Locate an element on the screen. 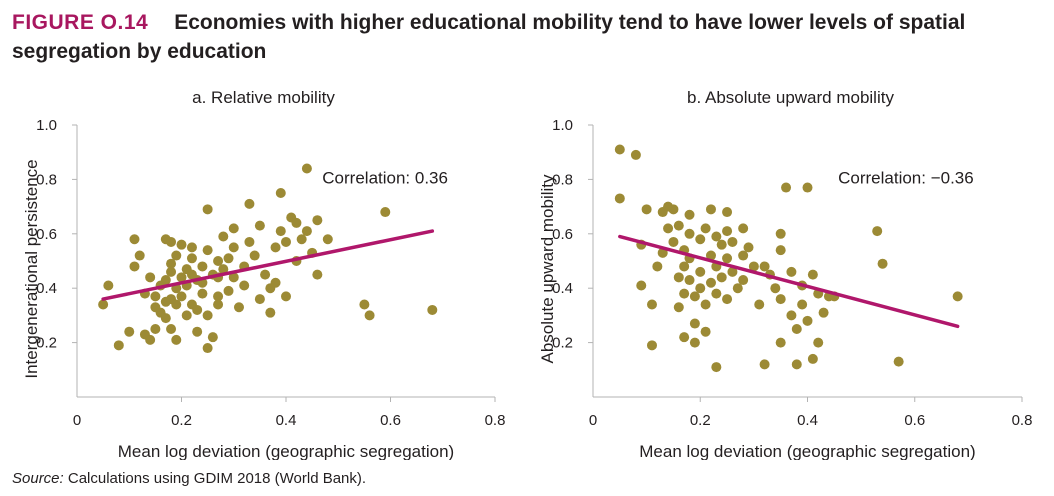  correlation-annotation: Correlation: 0.36 is located at coordinates (385, 177).